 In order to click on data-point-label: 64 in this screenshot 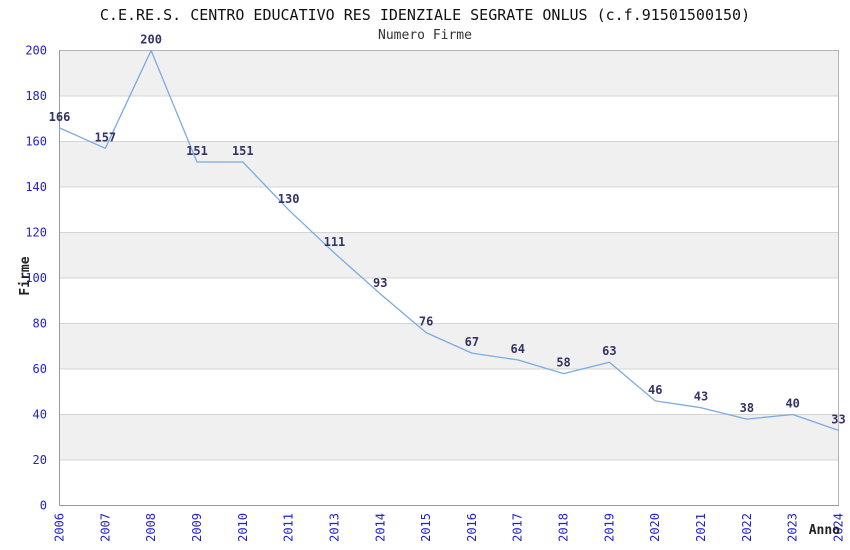, I will do `click(518, 349)`.